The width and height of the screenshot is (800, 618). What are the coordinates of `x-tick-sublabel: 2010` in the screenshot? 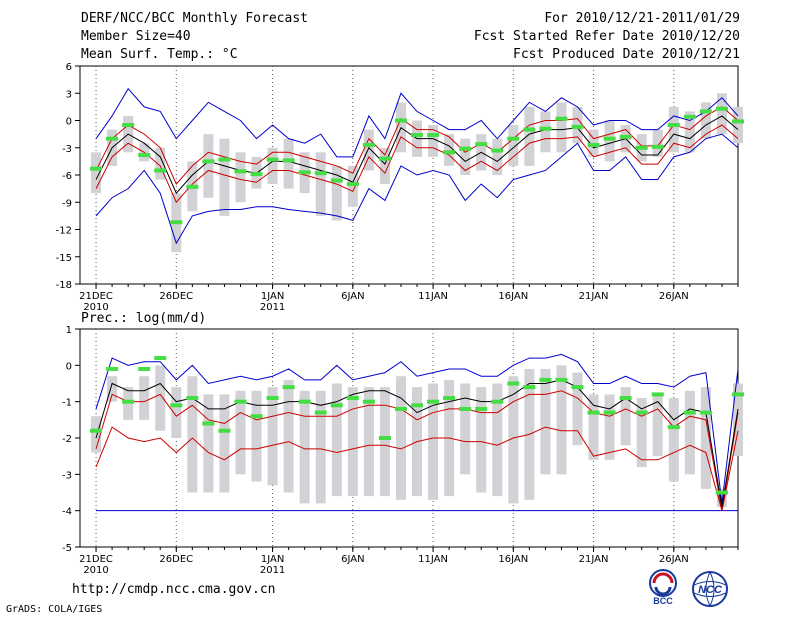 It's located at (95, 307).